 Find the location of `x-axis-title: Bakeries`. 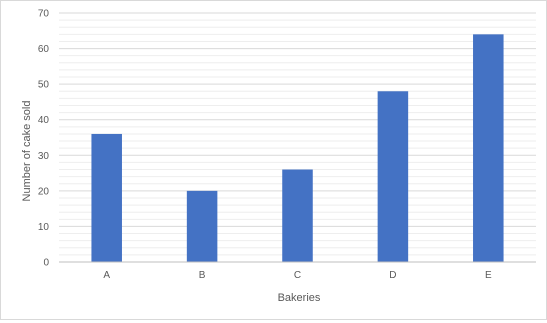

x-axis-title: Bakeries is located at coordinates (299, 298).